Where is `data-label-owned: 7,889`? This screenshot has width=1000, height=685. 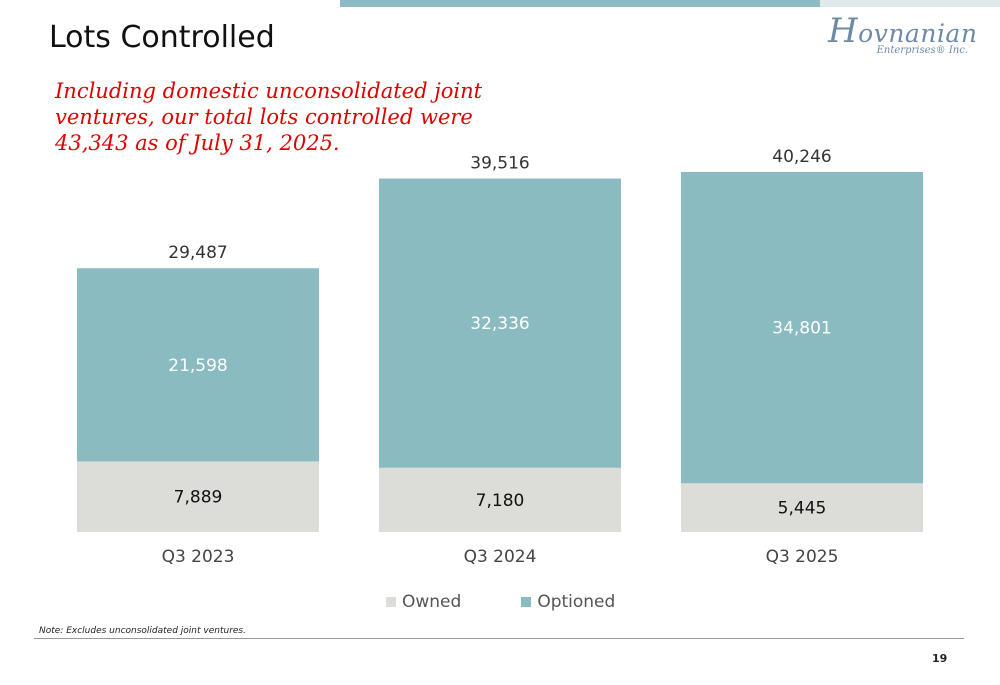
data-label-owned: 7,889 is located at coordinates (198, 498).